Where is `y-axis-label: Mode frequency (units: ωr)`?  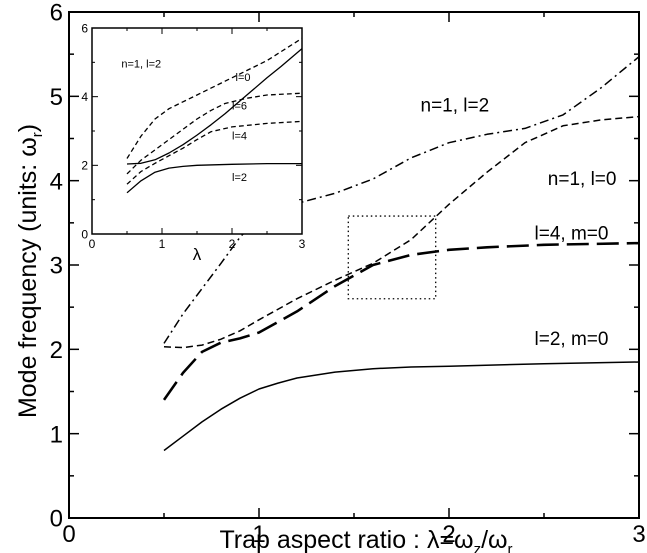
y-axis-label: Mode frequency (units: ωr) is located at coordinates (30, 271).